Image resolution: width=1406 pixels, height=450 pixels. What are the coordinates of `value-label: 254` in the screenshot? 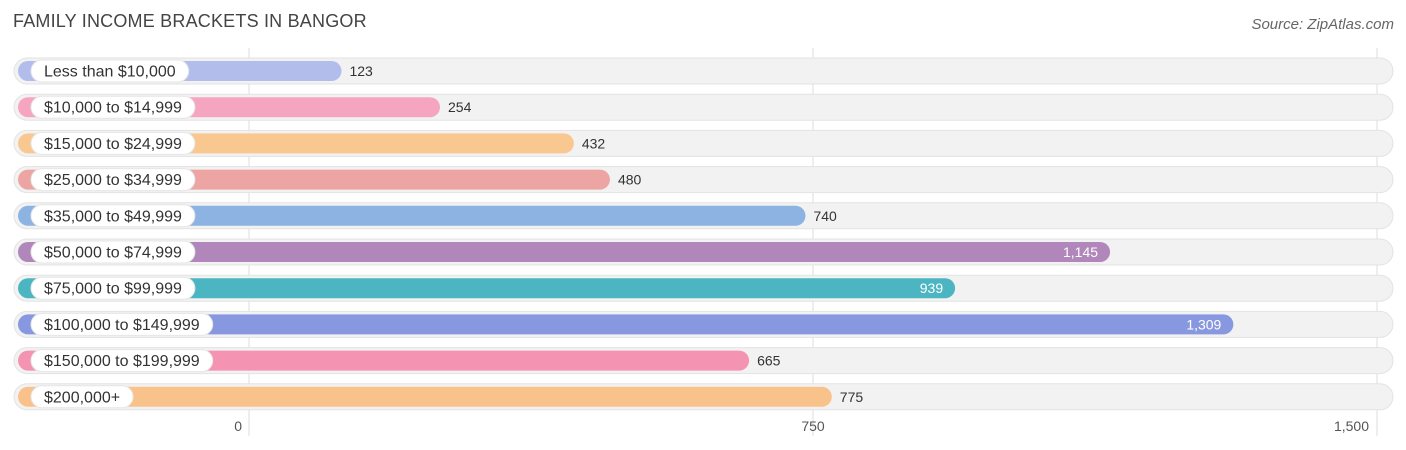 It's located at (460, 107).